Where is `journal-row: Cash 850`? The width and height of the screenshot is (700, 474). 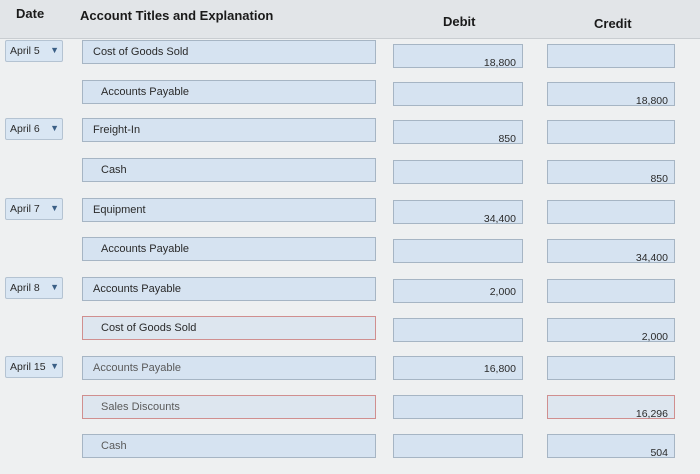
journal-row: Cash 850 is located at coordinates (350, 173).